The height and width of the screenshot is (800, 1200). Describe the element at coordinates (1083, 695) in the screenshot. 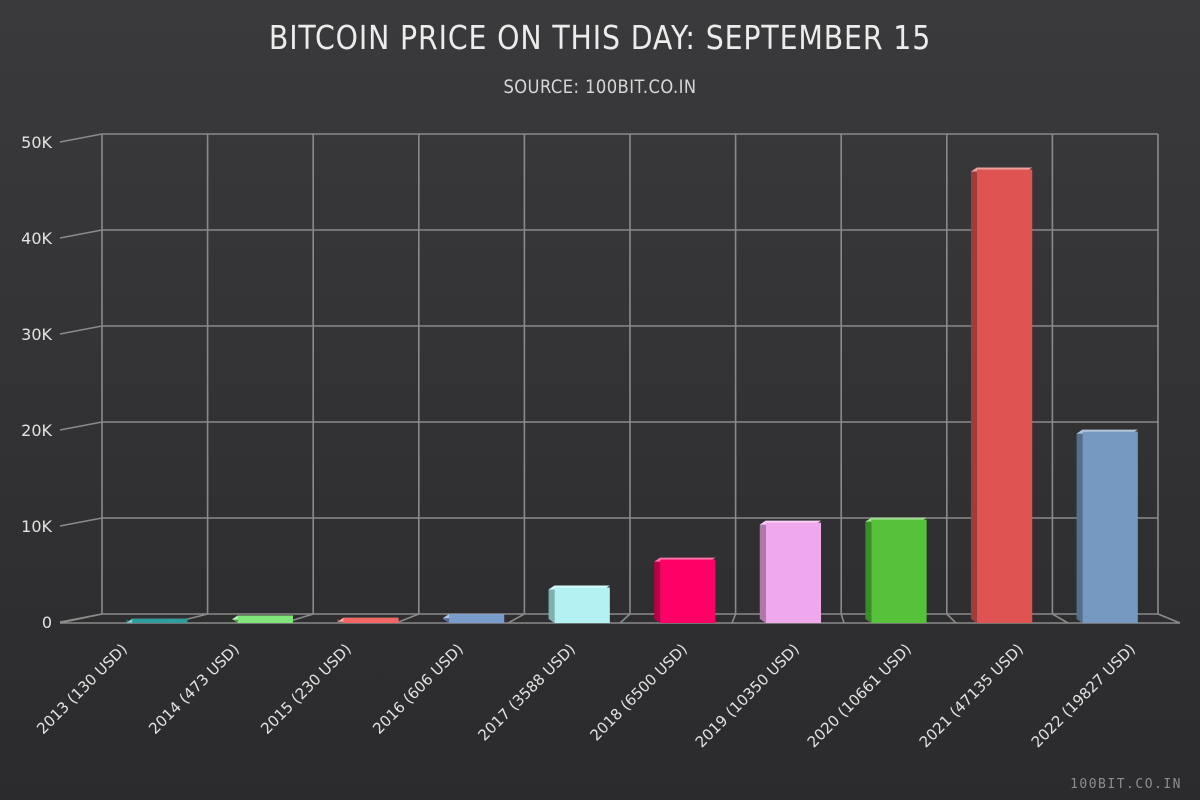

I see `x-tick-label: 2022 (19827 USD)` at that location.